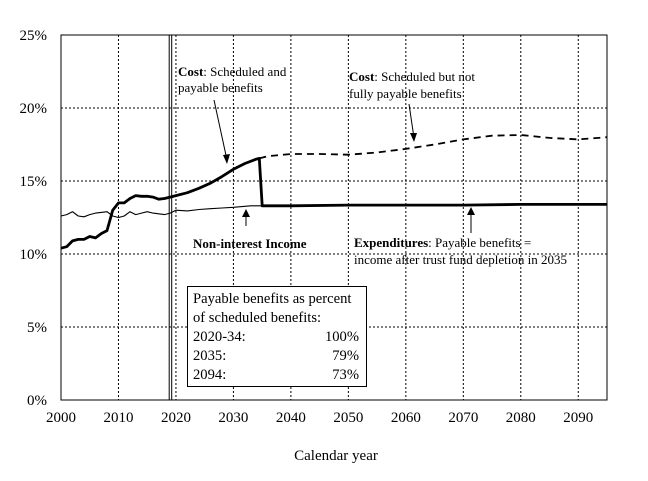 Image resolution: width=648 pixels, height=481 pixels. What do you see at coordinates (233, 418) in the screenshot?
I see `x-tick-label: 2030` at bounding box center [233, 418].